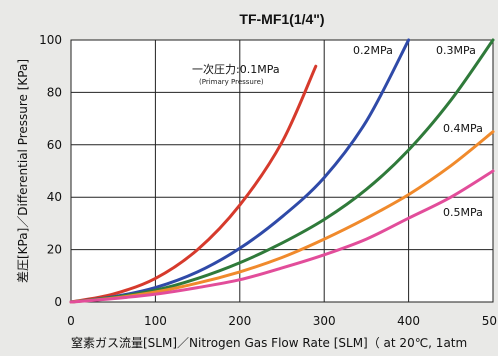 The height and width of the screenshot is (356, 498). I want to click on x-tick-label: 400, so click(408, 321).